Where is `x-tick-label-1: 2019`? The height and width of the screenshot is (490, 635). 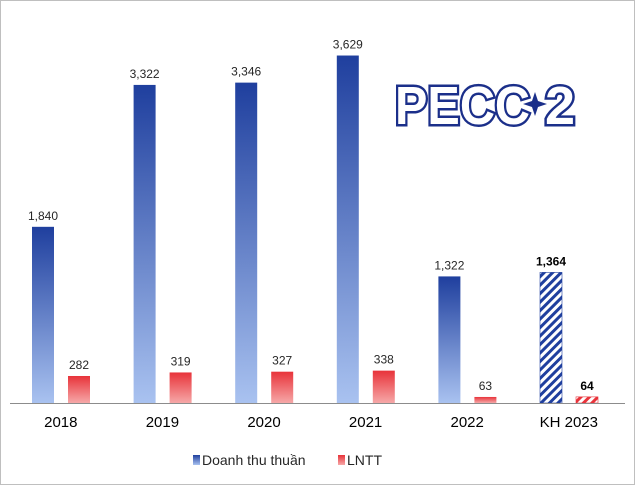 x-tick-label-1: 2019 is located at coordinates (162, 422).